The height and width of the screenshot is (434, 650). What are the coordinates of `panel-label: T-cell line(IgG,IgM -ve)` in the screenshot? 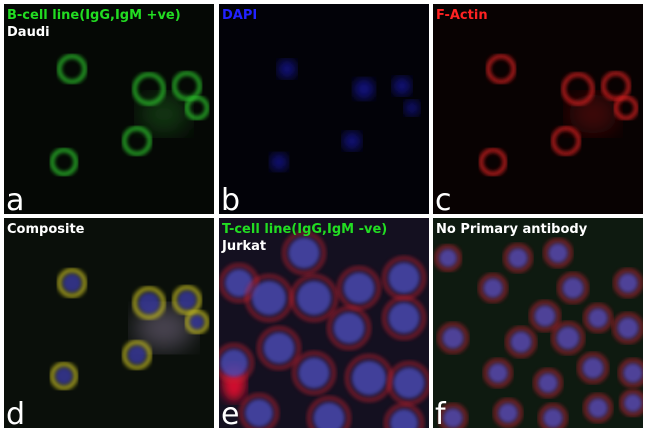 It's located at (304, 229).